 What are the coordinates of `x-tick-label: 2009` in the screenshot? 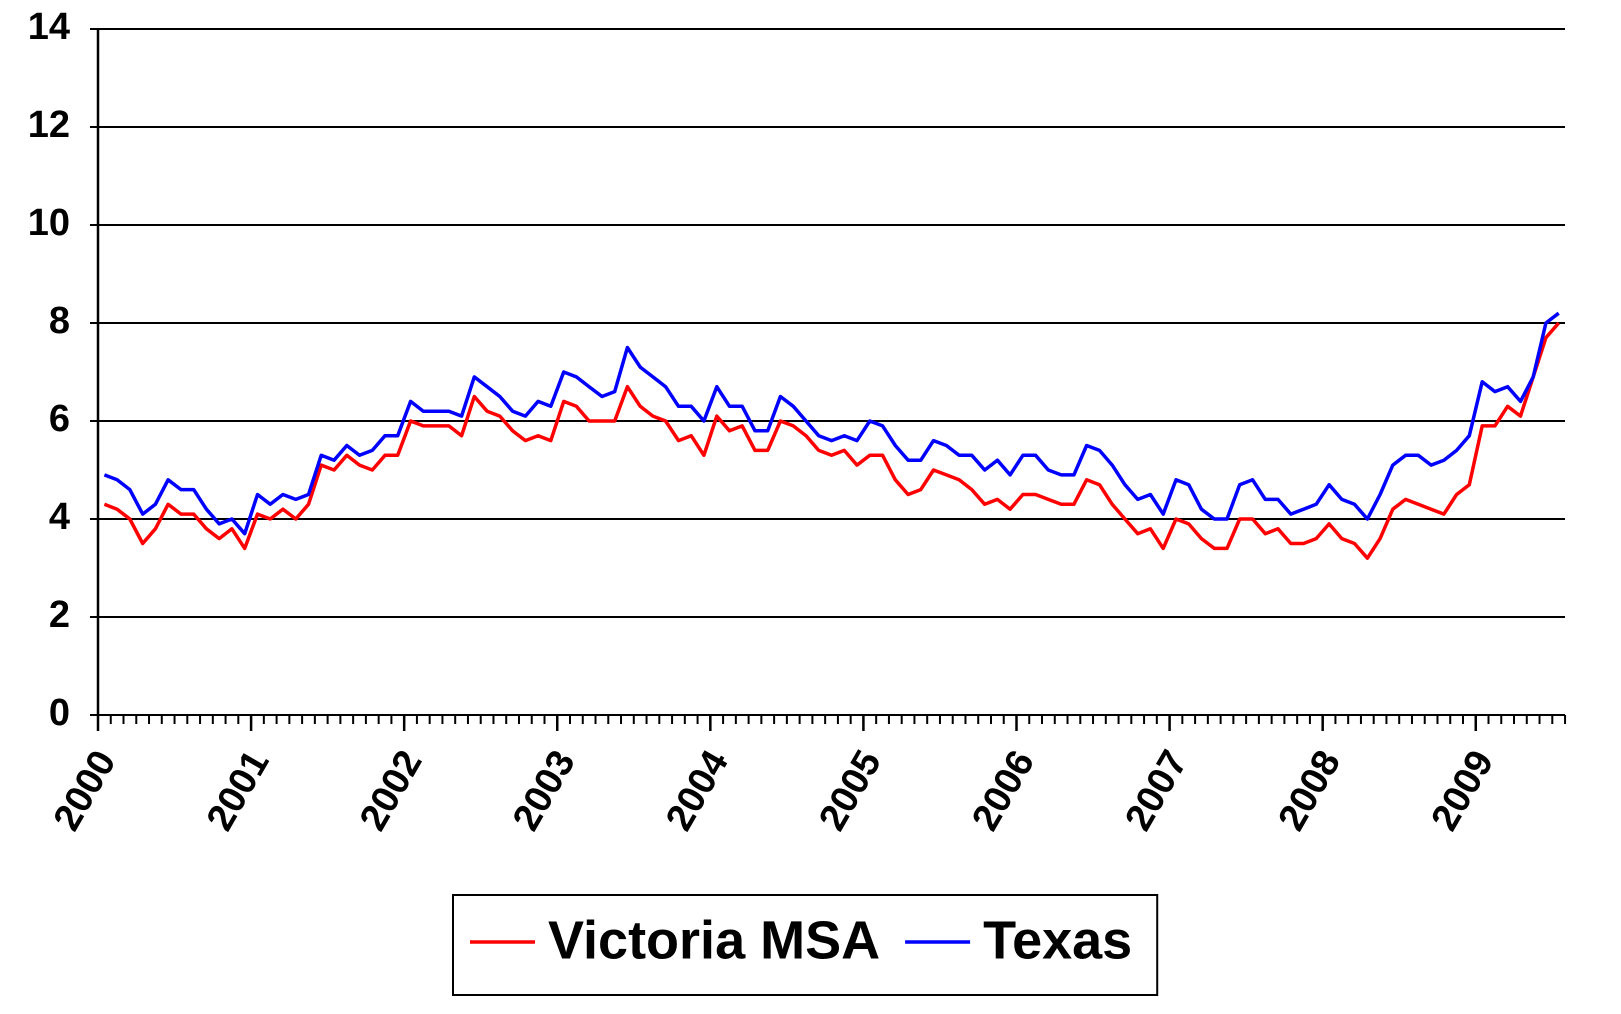 It's located at (1463, 791).